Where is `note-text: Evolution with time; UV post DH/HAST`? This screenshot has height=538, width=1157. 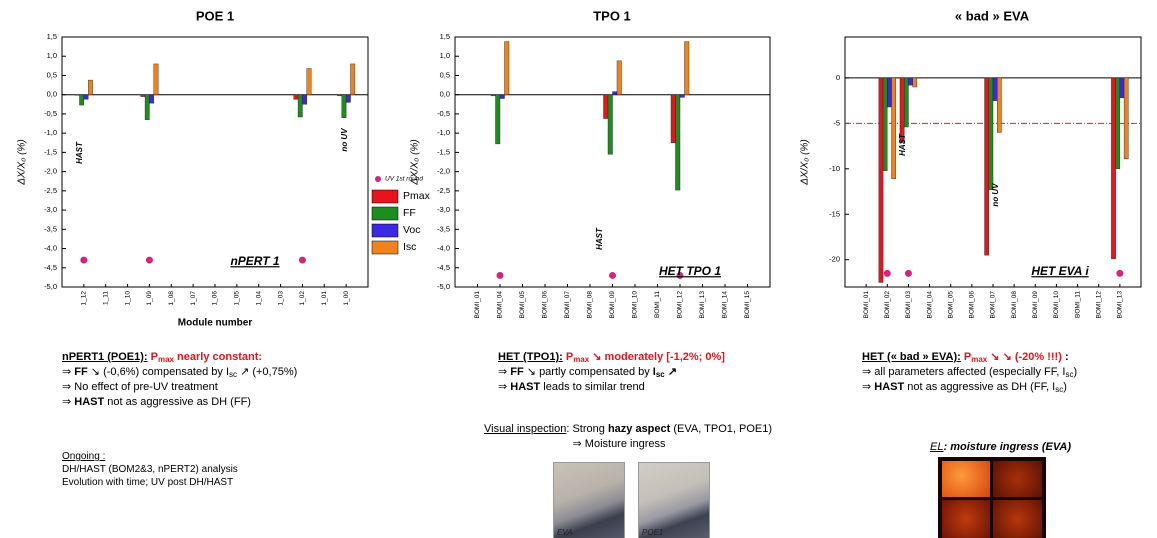
note-text: Evolution with time; UV post DH/HAST is located at coordinates (148, 482).